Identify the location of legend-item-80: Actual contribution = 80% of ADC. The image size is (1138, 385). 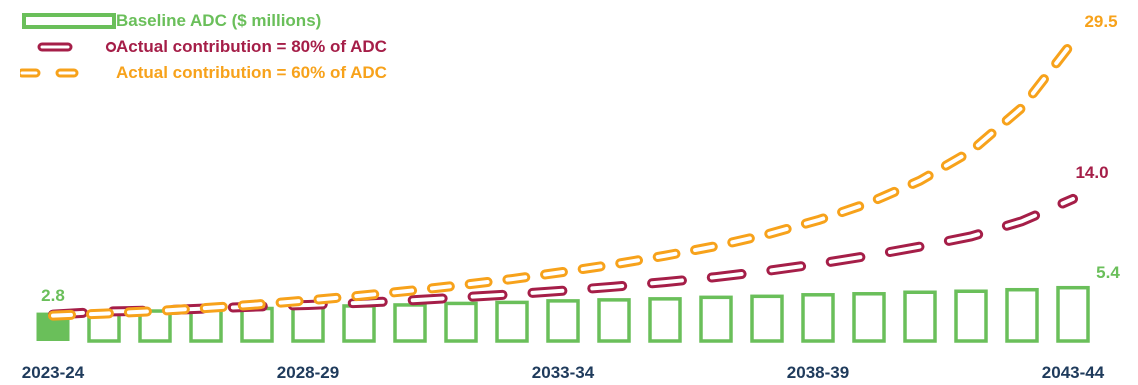
(203, 47).